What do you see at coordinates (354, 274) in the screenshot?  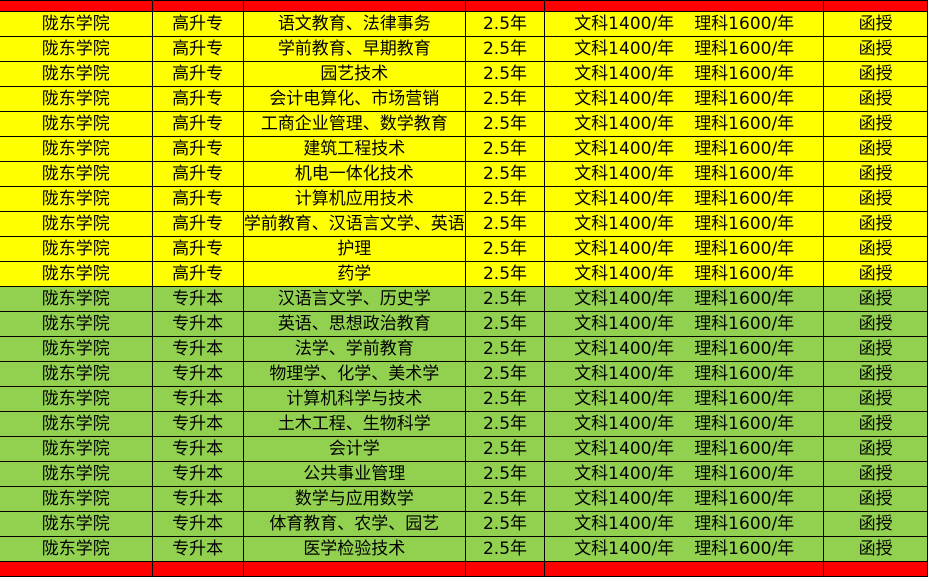 I see `major-cell: 药学` at bounding box center [354, 274].